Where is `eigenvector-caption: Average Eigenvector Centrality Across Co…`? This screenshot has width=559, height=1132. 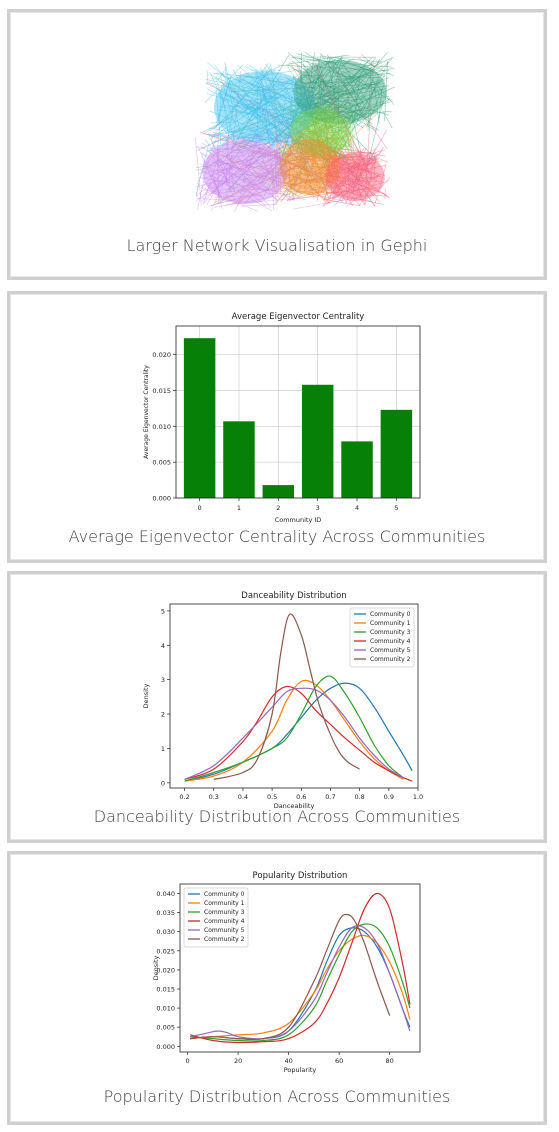
eigenvector-caption: Average Eigenvector Centrality Across Co… is located at coordinates (277, 536).